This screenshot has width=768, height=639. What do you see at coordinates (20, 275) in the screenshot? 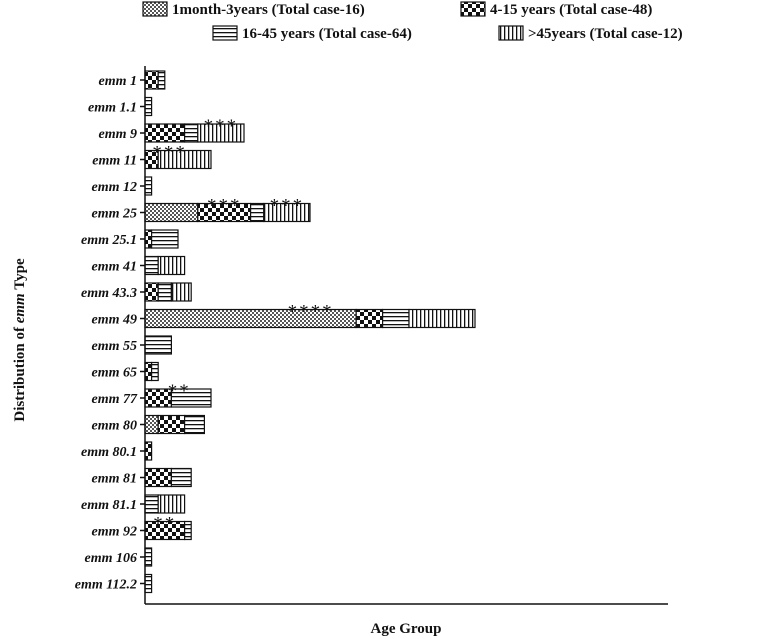
I see `y-axis-title-suffix: Type` at bounding box center [20, 275].